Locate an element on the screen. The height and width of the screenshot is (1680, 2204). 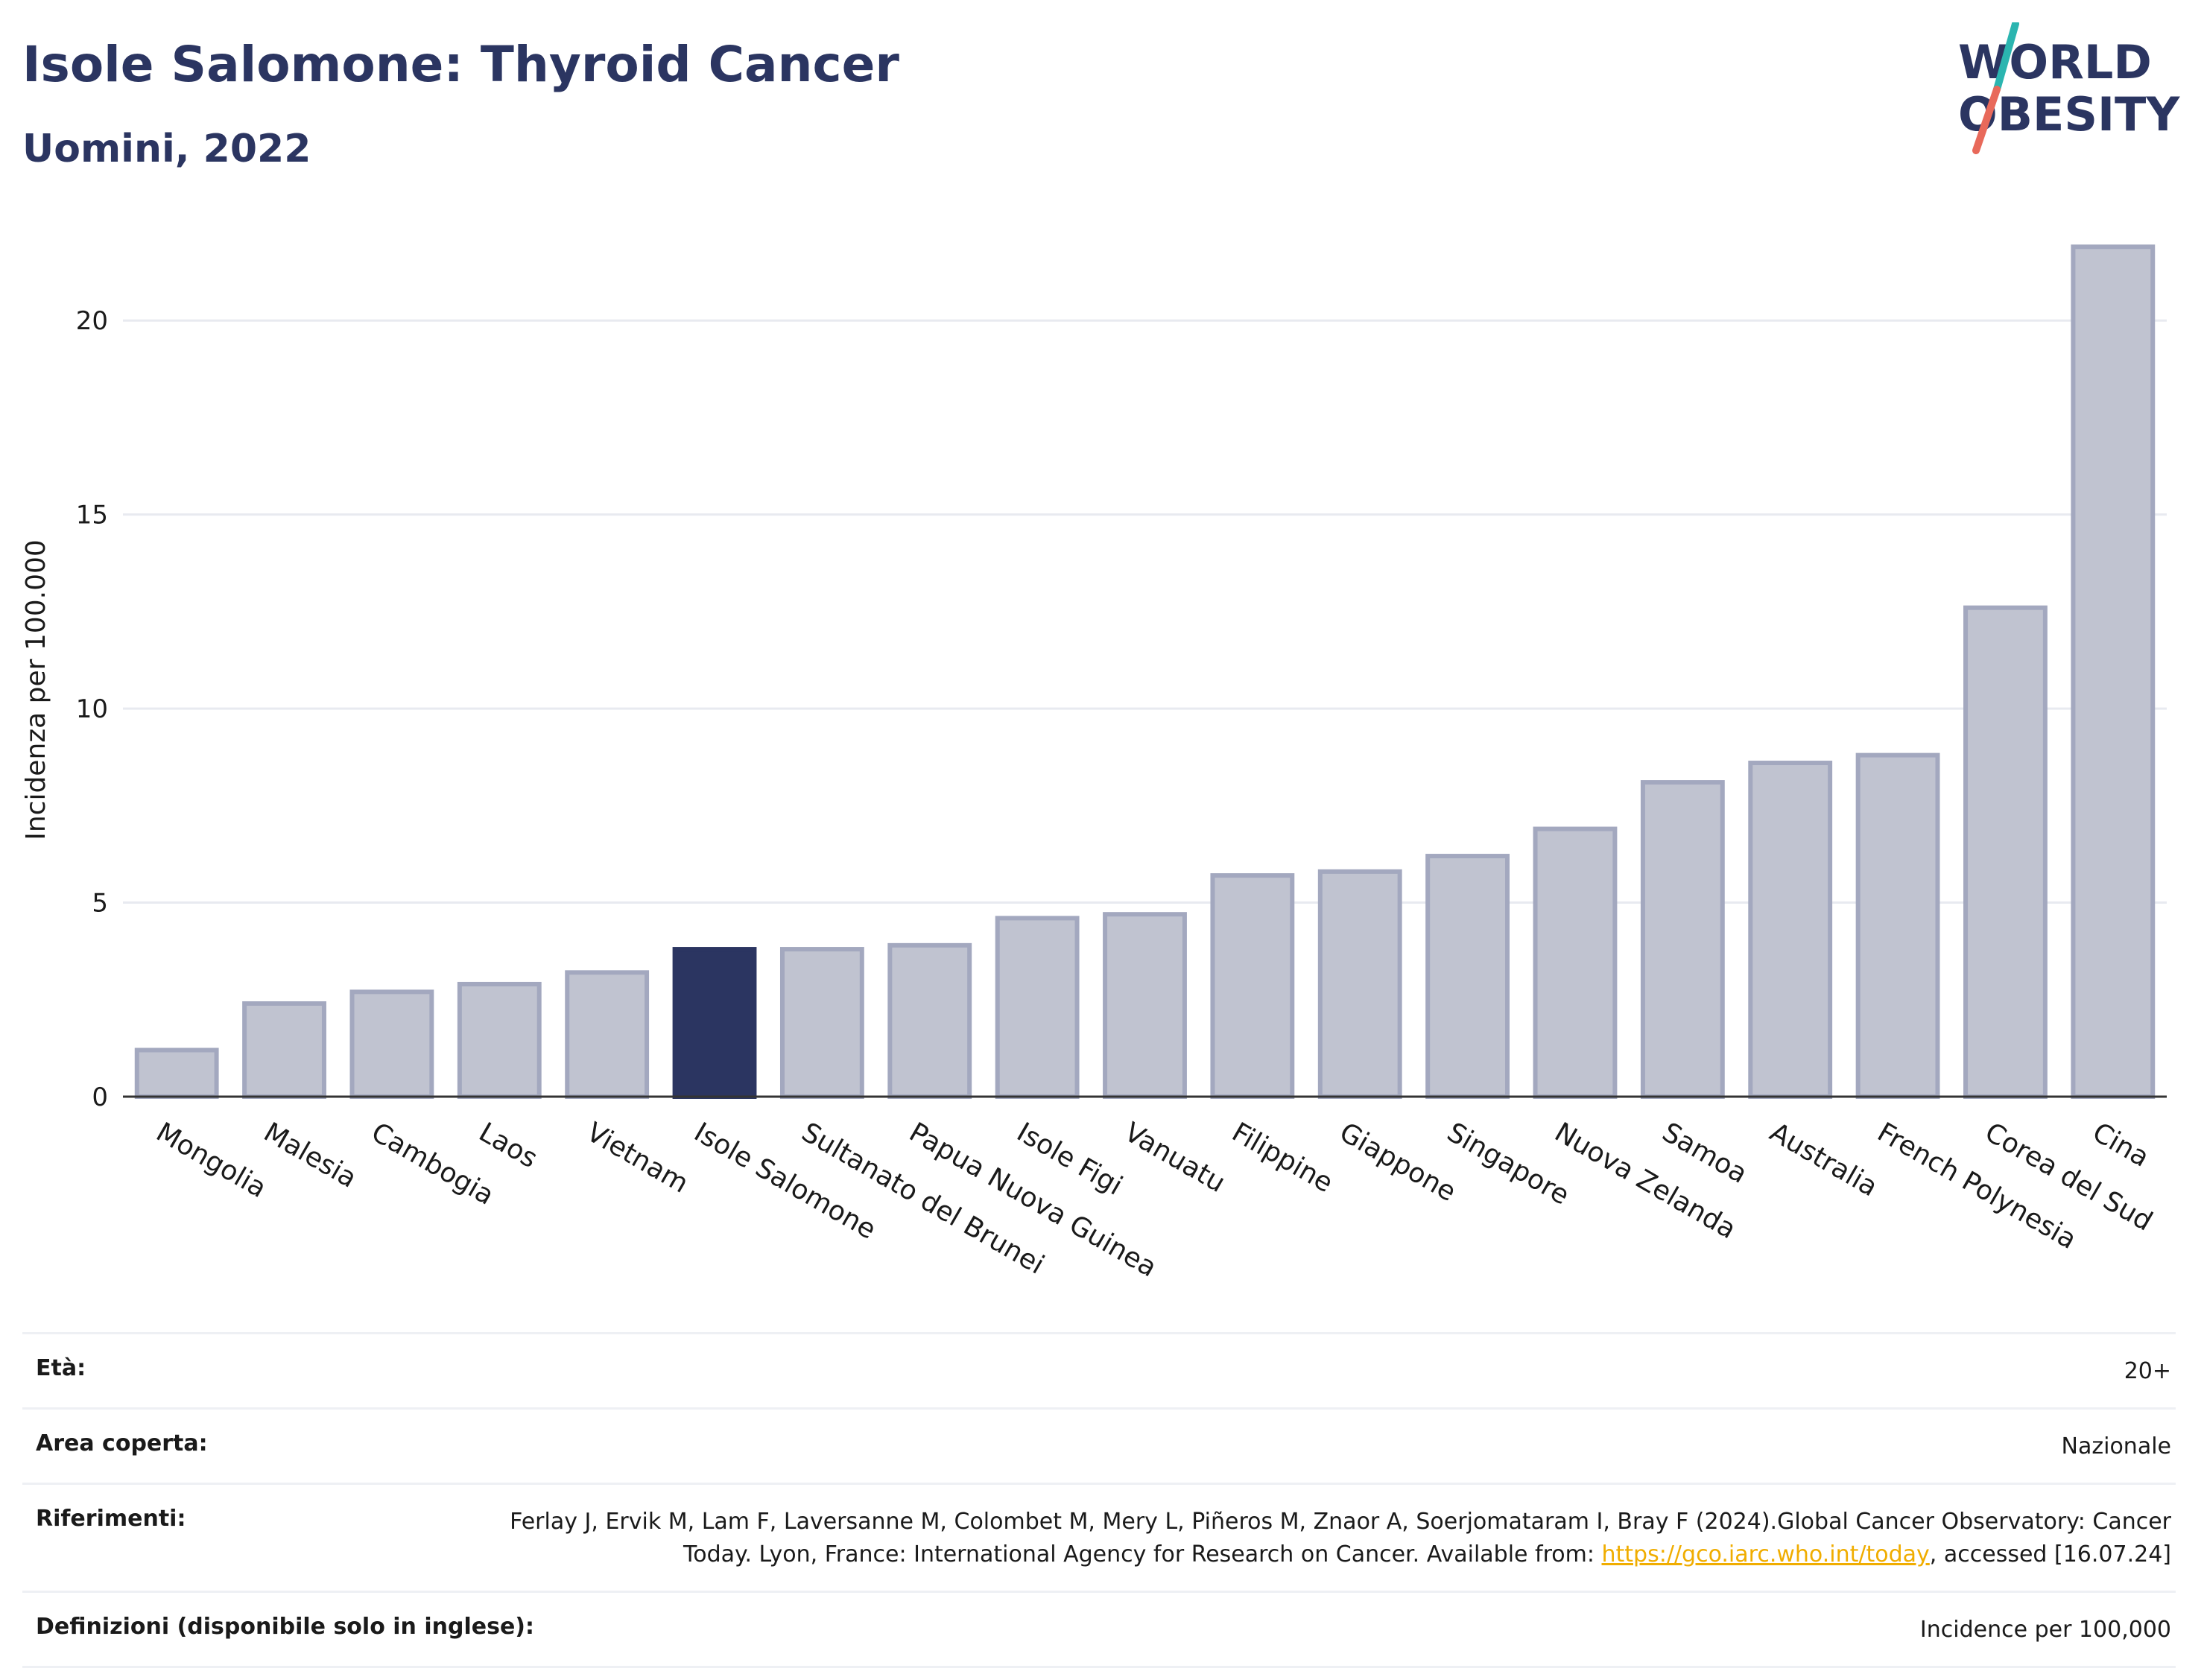
x-tick-label: Vanuatu is located at coordinates (1174, 1158).